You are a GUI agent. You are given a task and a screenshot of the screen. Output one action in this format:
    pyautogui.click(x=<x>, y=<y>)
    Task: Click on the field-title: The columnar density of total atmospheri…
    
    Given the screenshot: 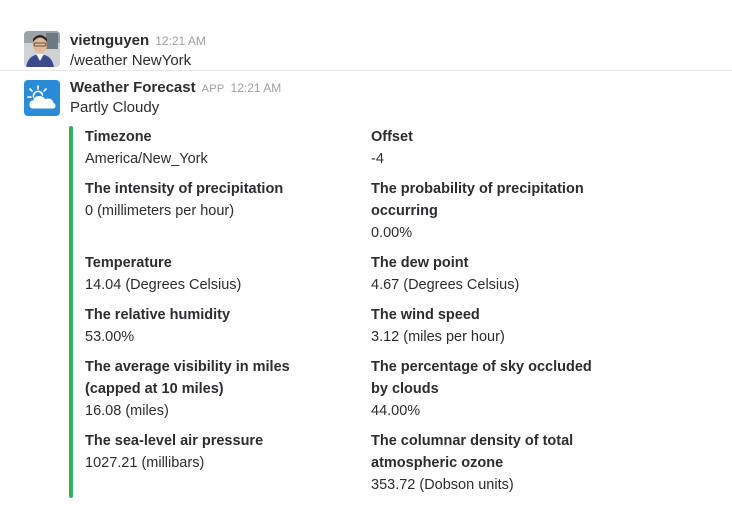 What is the action you would take?
    pyautogui.click(x=472, y=452)
    